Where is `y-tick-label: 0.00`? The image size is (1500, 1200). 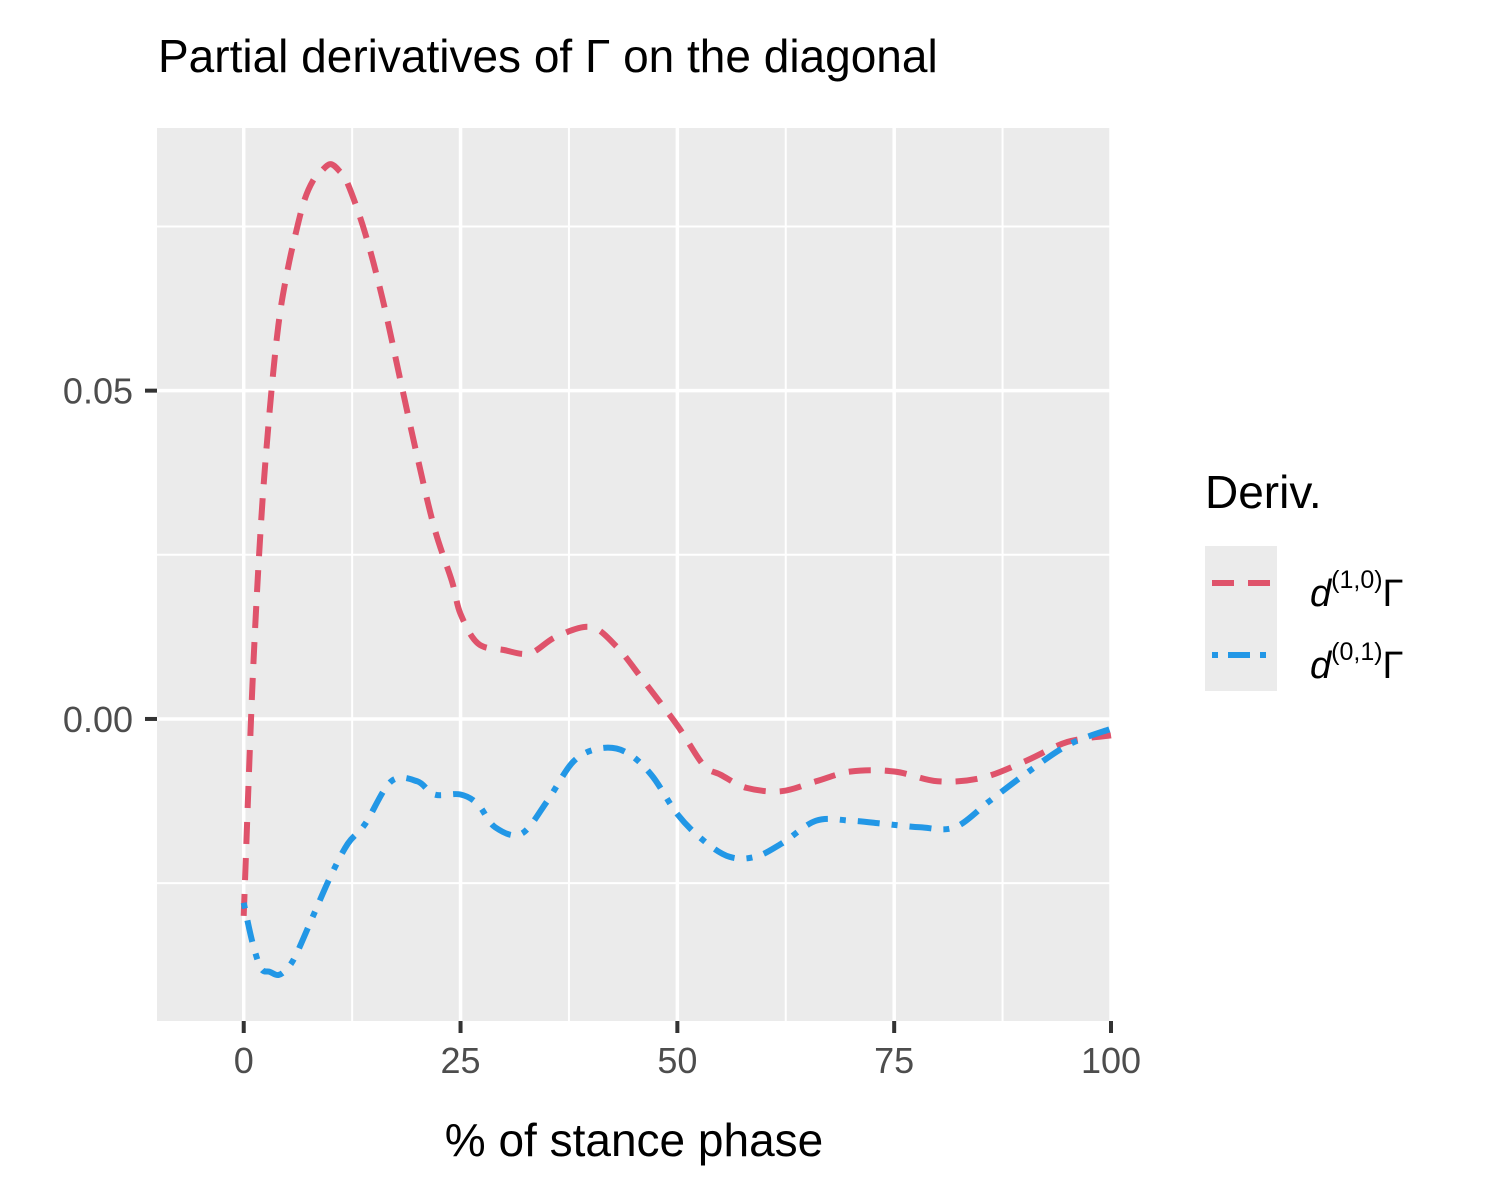
y-tick-label: 0.00 is located at coordinates (98, 719).